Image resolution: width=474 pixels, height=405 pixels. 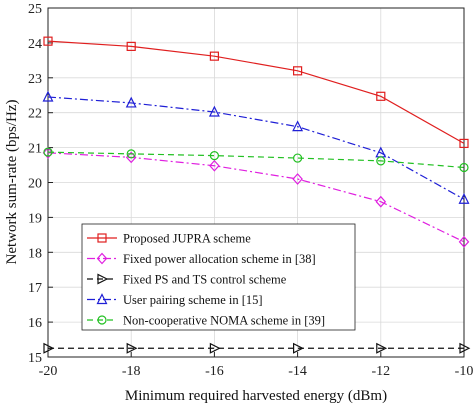 What do you see at coordinates (35, 79) in the screenshot?
I see `y-tick-label: 23` at bounding box center [35, 79].